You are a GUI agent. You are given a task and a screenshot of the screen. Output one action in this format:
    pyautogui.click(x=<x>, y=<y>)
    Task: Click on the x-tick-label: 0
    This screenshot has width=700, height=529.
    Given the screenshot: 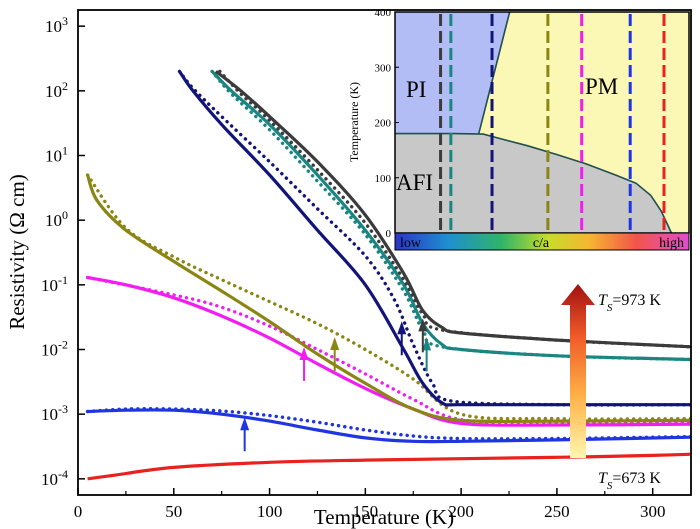 What is the action you would take?
    pyautogui.click(x=78, y=511)
    